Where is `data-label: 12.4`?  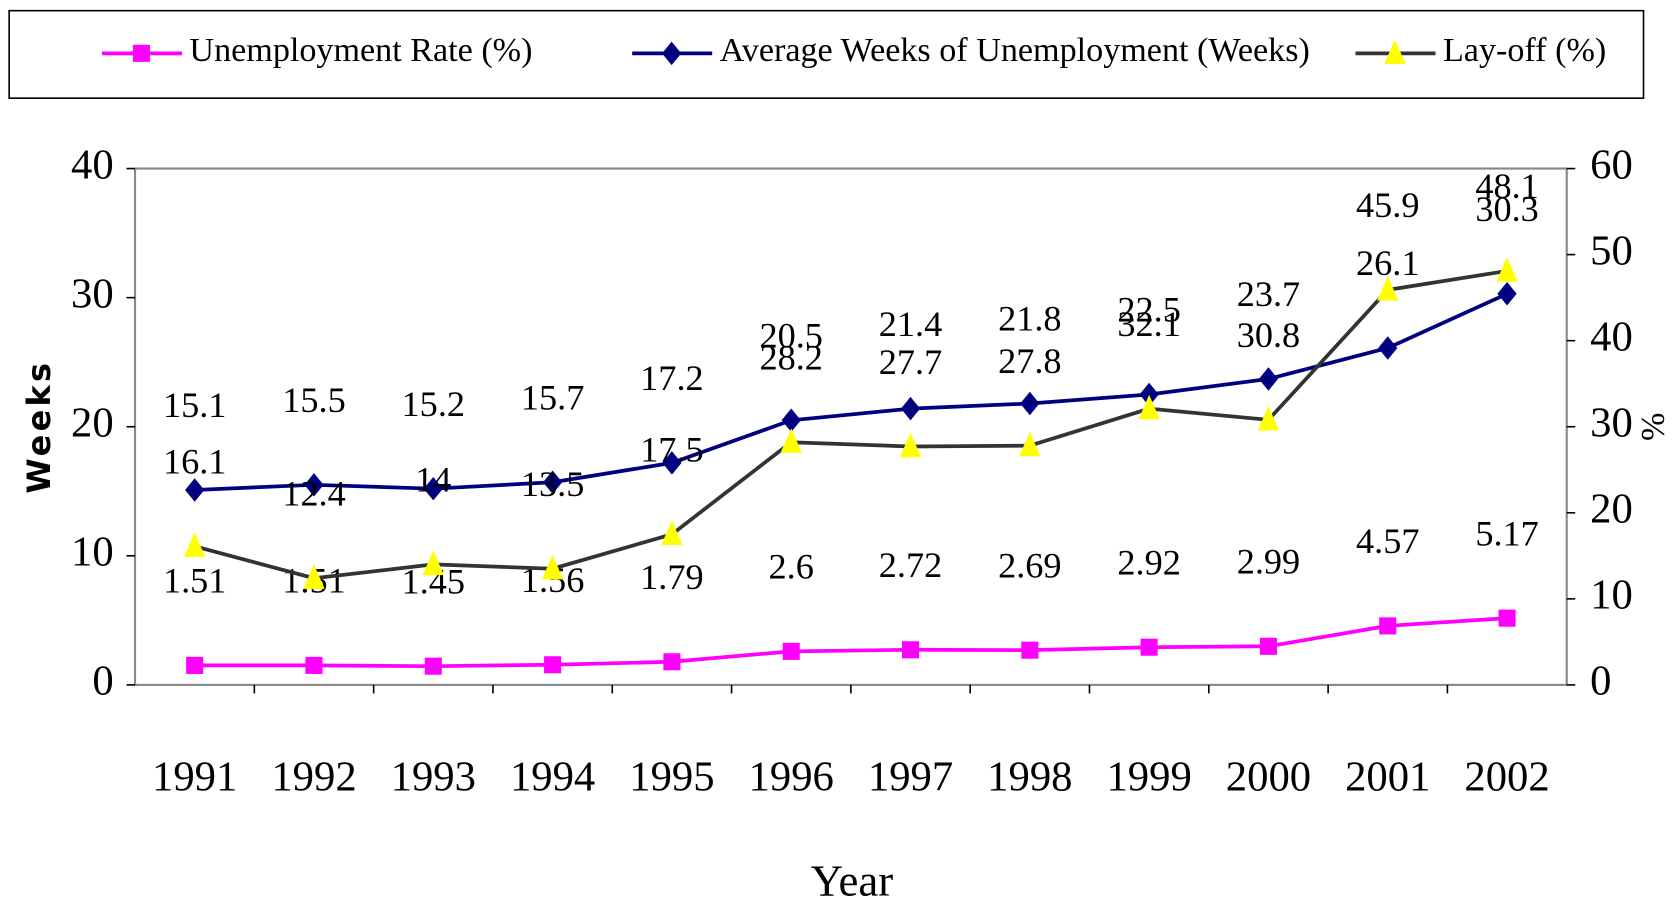 data-label: 12.4 is located at coordinates (313, 493).